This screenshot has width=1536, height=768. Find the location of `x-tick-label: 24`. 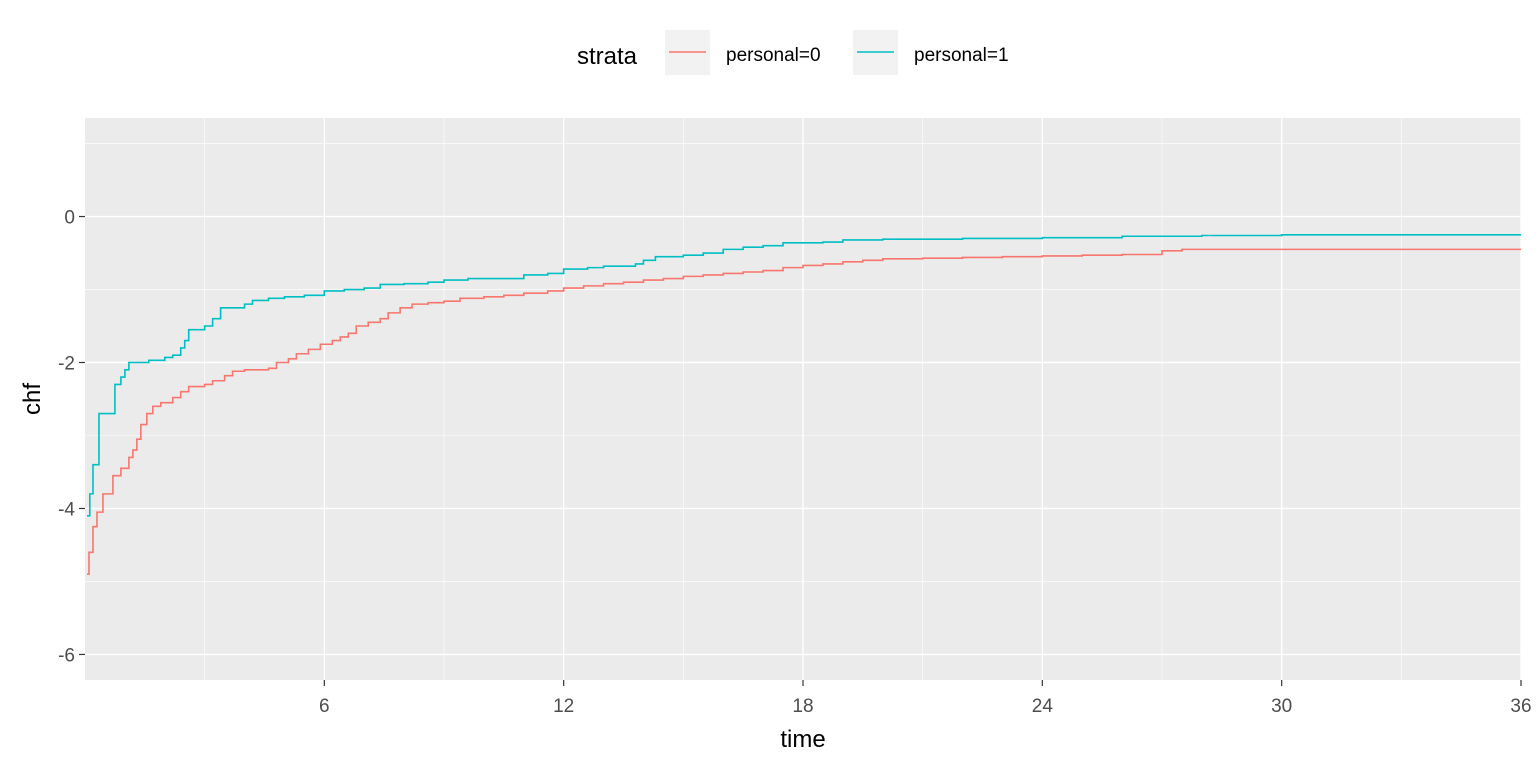

x-tick-label: 24 is located at coordinates (1043, 706).